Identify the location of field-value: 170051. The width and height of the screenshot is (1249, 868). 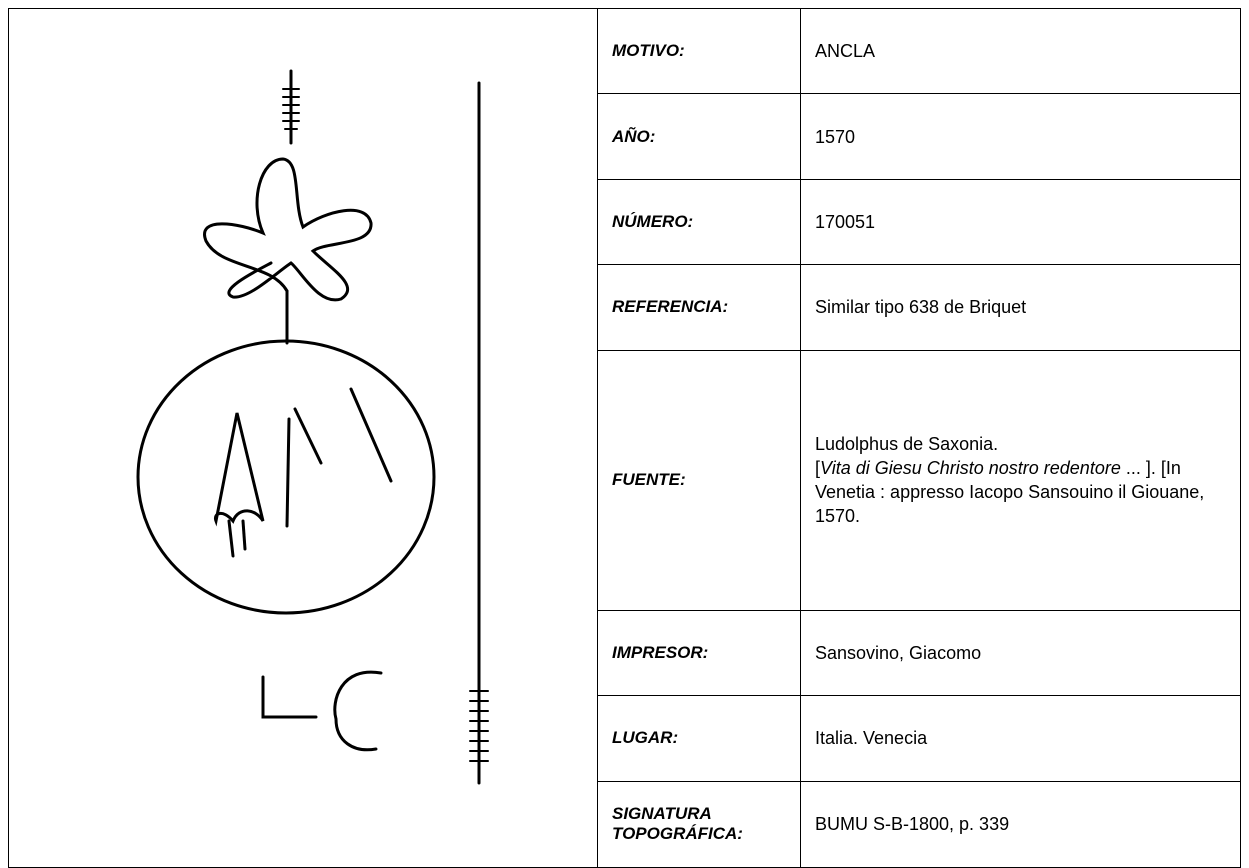
(1020, 222).